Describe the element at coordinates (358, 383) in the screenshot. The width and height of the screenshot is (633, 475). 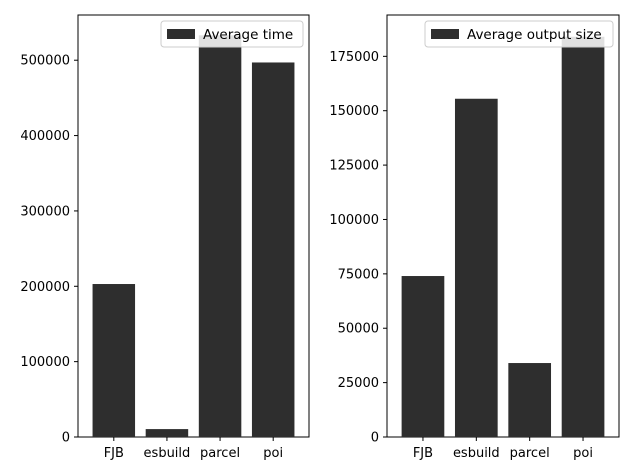
I see `y-tick-label: 25000` at that location.